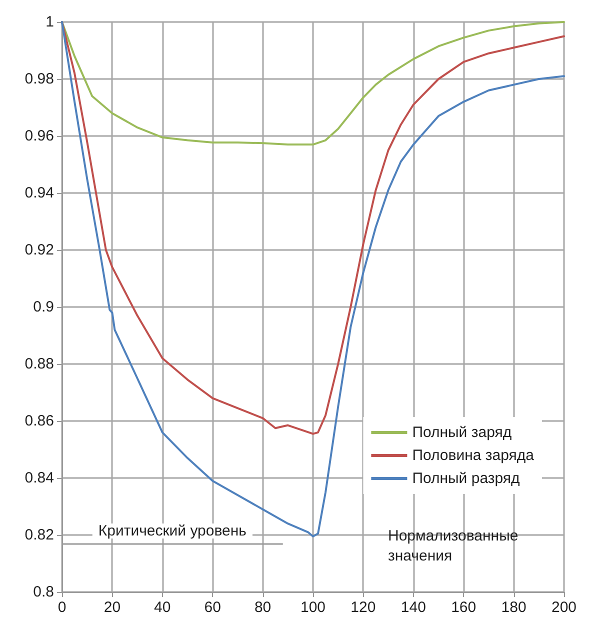 Image resolution: width=590 pixels, height=632 pixels. What do you see at coordinates (39, 250) in the screenshot?
I see `y-tick-label: 0.92` at bounding box center [39, 250].